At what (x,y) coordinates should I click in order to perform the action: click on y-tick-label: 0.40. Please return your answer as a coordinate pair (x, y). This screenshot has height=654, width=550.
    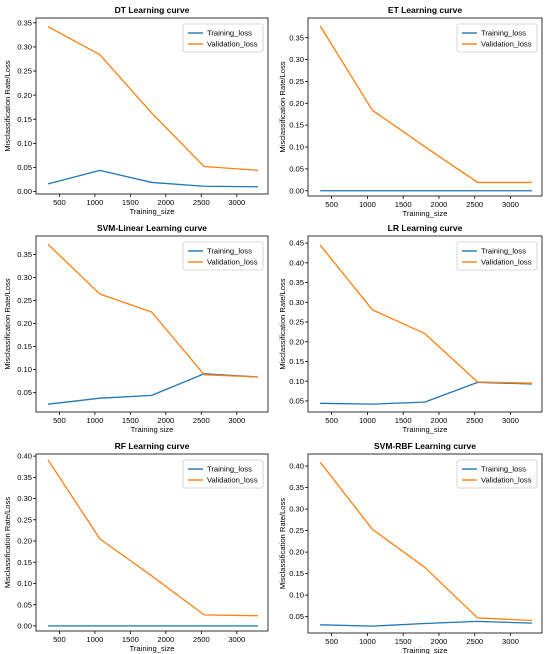
    Looking at the image, I should click on (24, 456).